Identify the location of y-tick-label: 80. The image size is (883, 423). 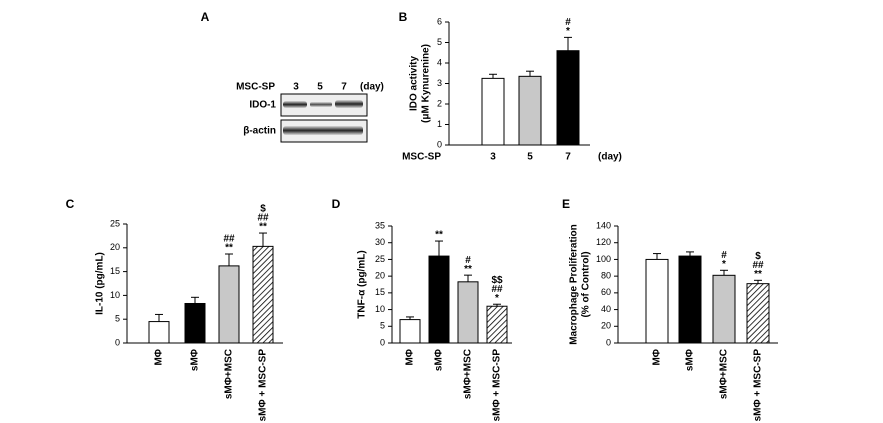
(606, 276).